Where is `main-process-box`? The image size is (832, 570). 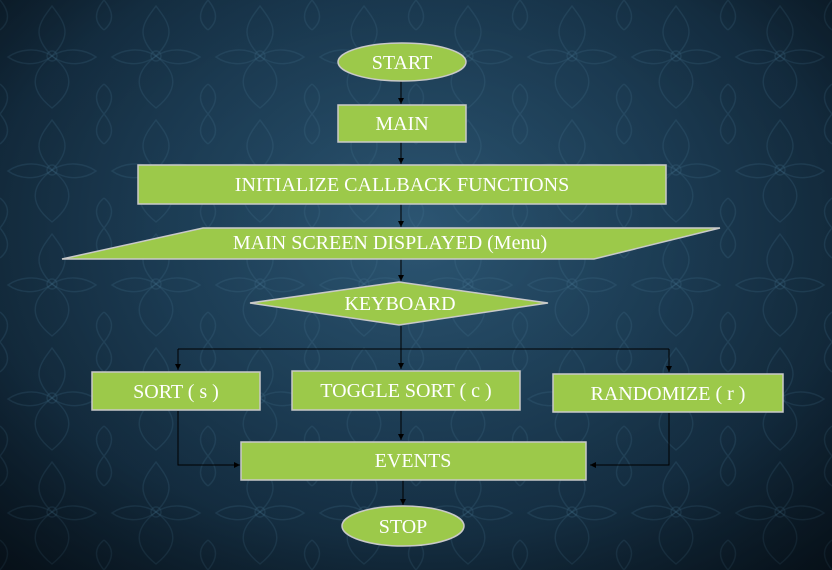
main-process-box is located at coordinates (402, 123).